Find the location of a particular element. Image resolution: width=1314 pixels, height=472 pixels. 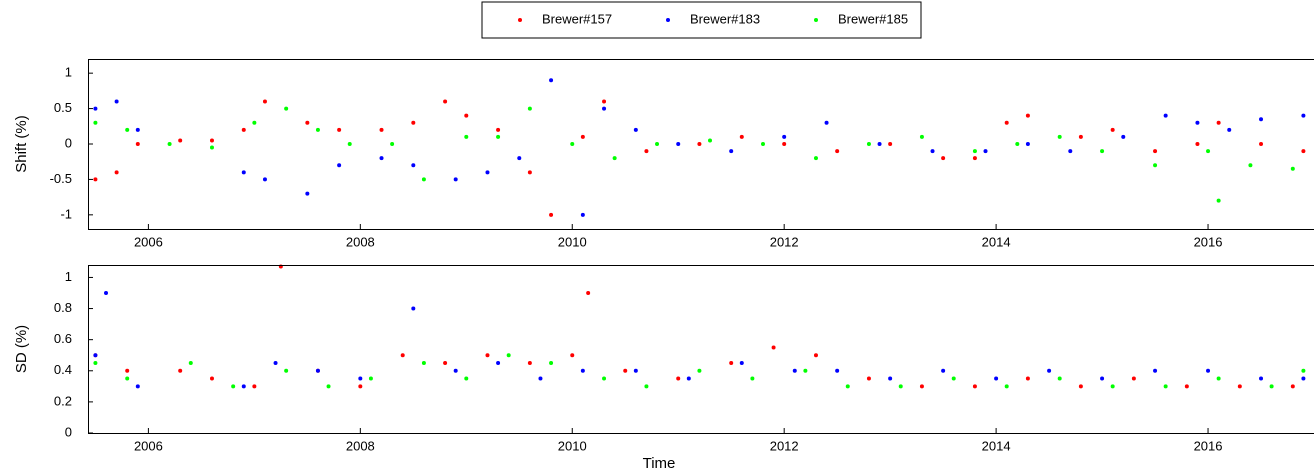

x-tick-label: 2010 is located at coordinates (572, 241).